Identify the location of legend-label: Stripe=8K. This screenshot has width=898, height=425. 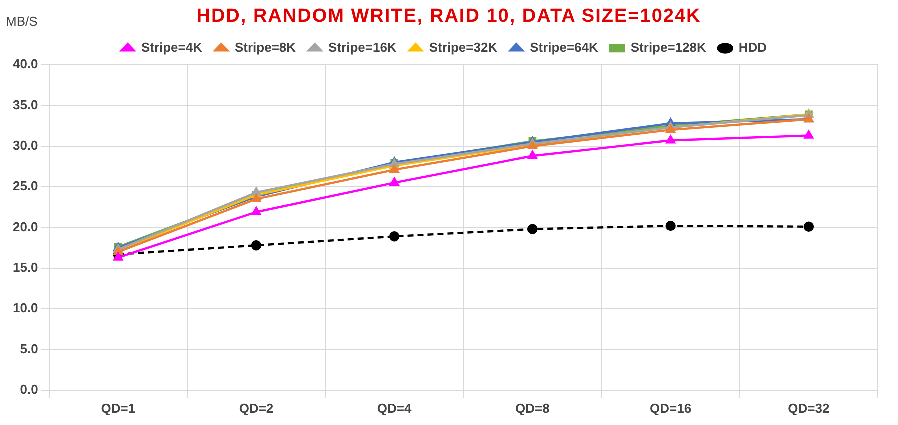
(265, 48).